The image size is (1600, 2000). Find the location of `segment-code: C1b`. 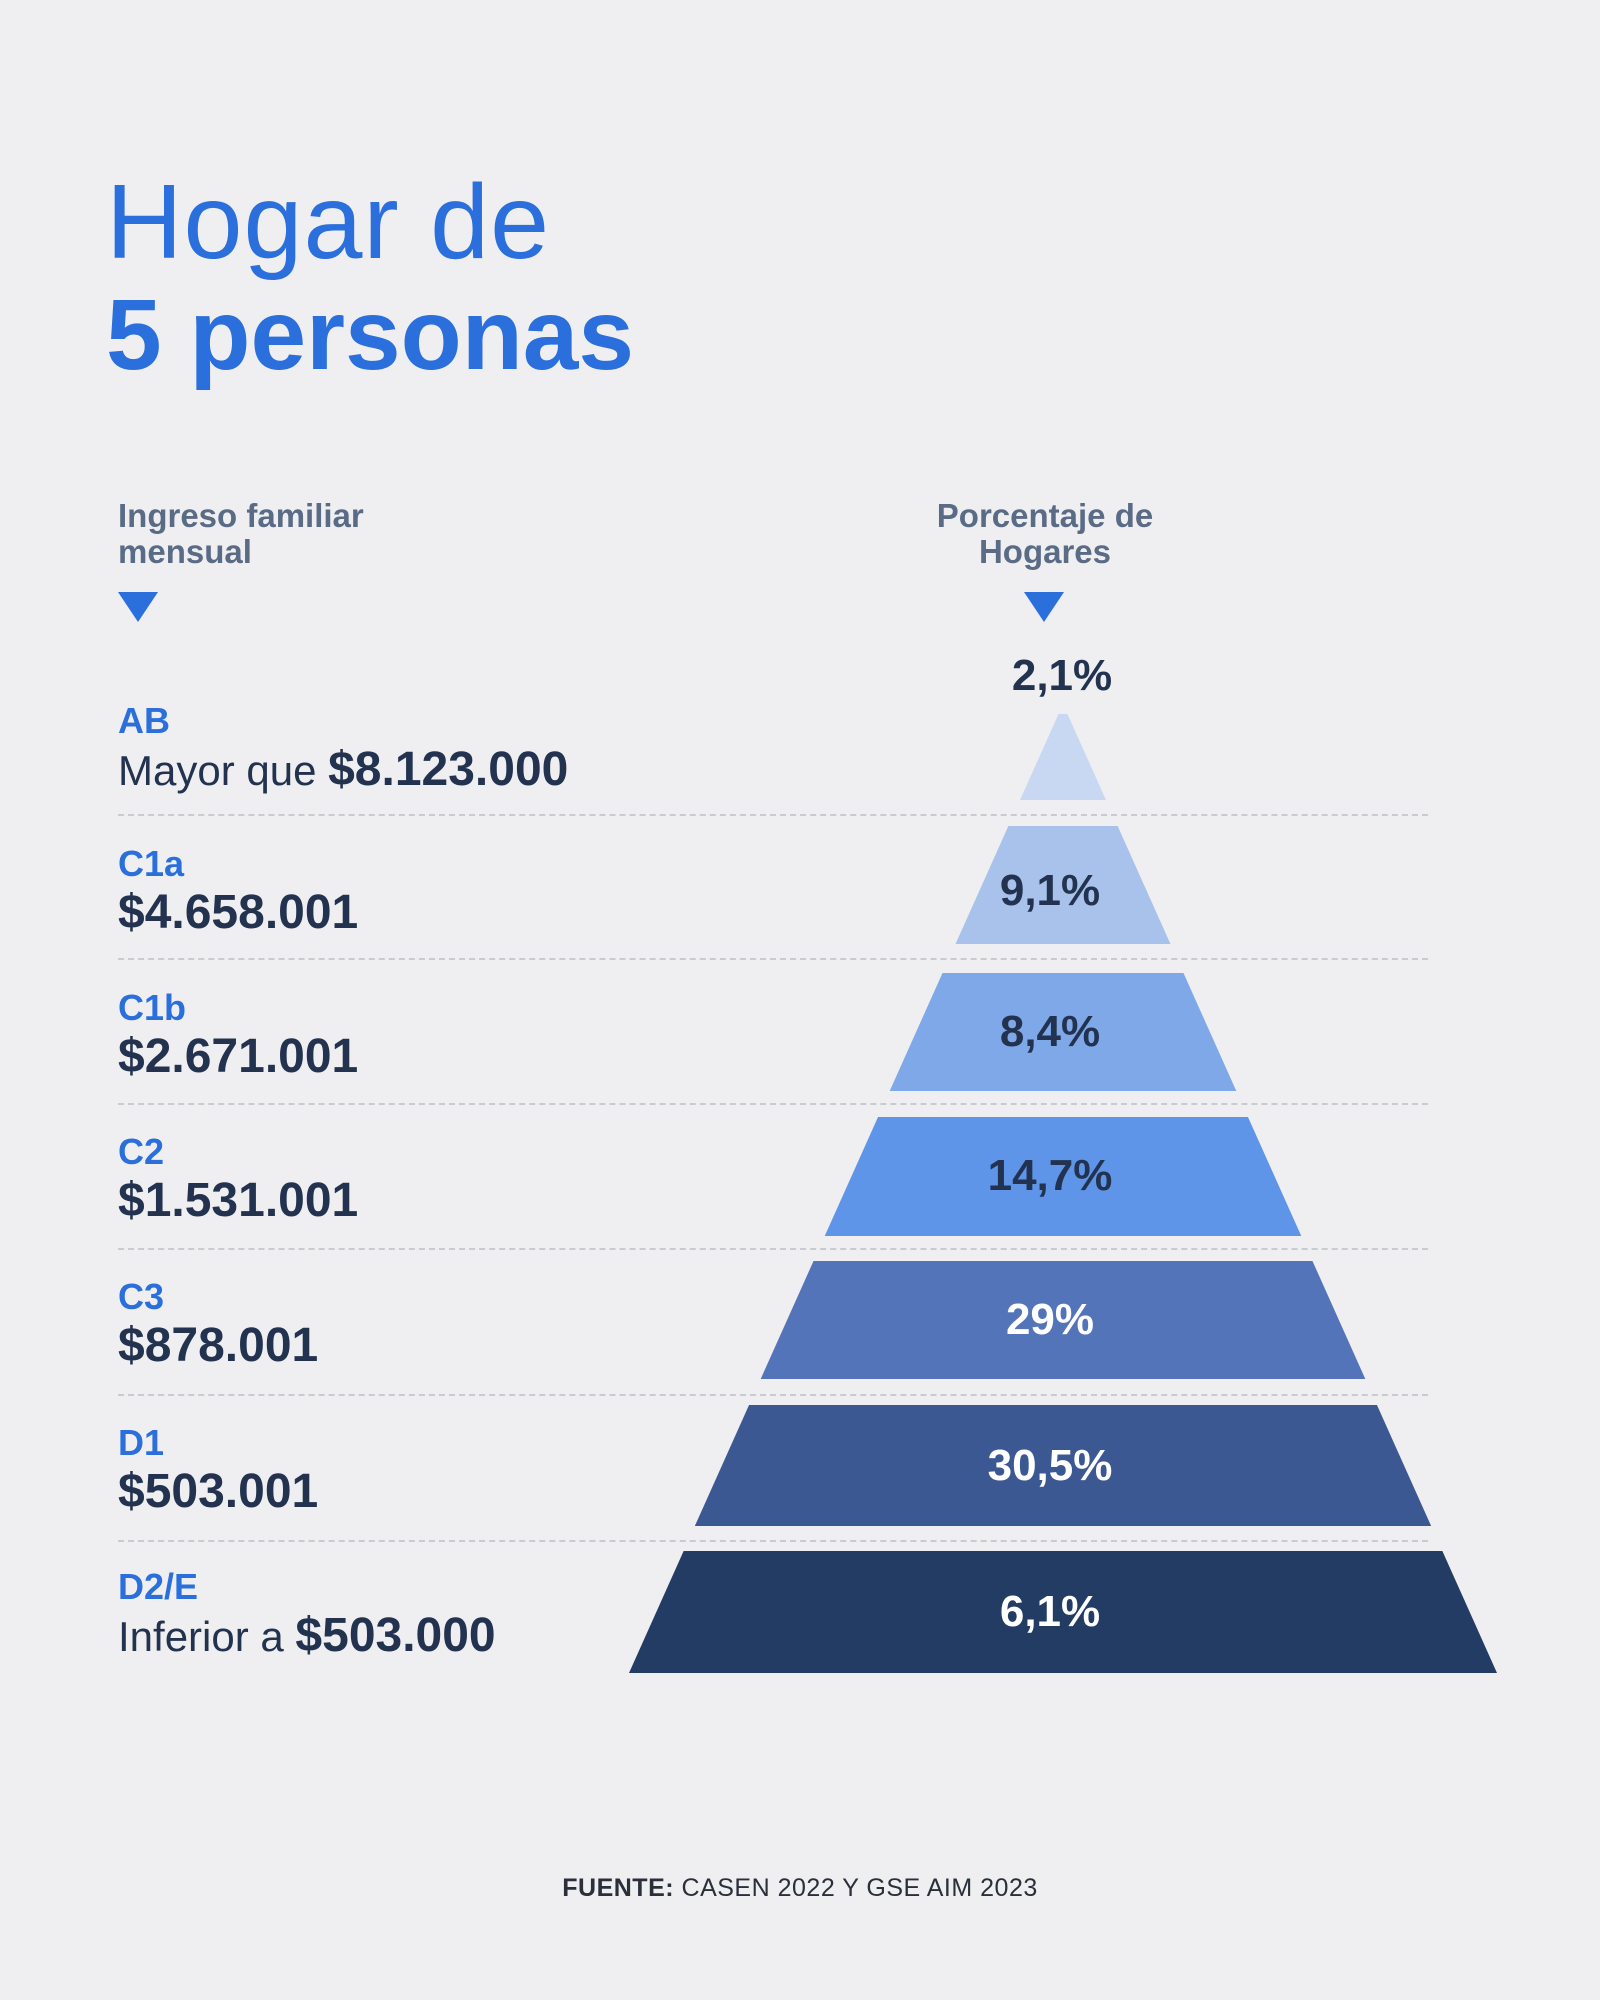

segment-code: C1b is located at coordinates (152, 1007).